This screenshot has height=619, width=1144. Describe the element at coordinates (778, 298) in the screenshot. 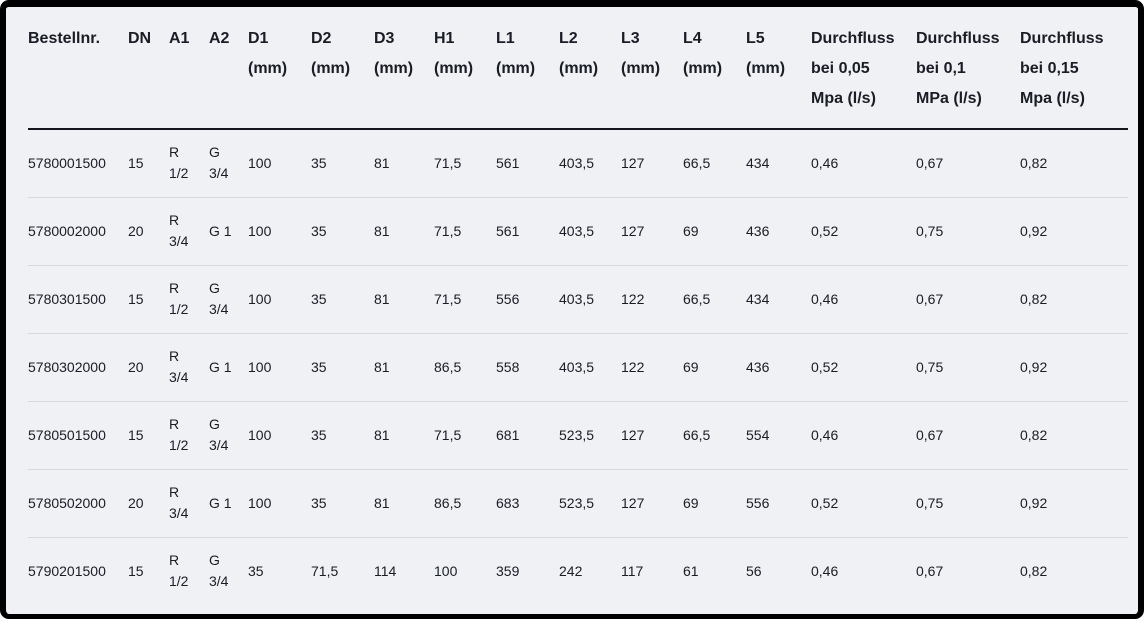

I see `cell-l5: 434` at that location.